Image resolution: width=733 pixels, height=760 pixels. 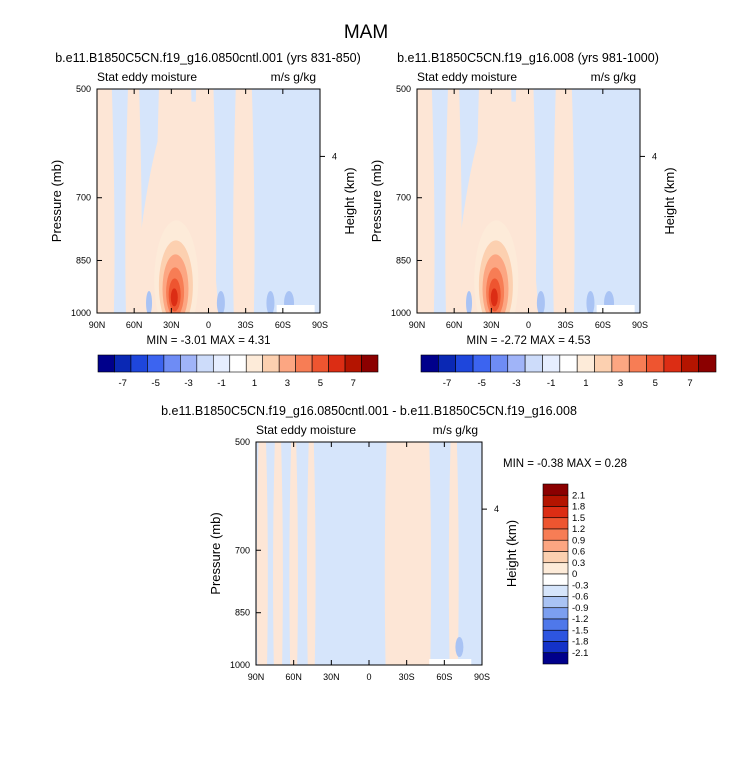 What do you see at coordinates (578, 518) in the screenshot?
I see `colorbar-label: 1.5` at bounding box center [578, 518].